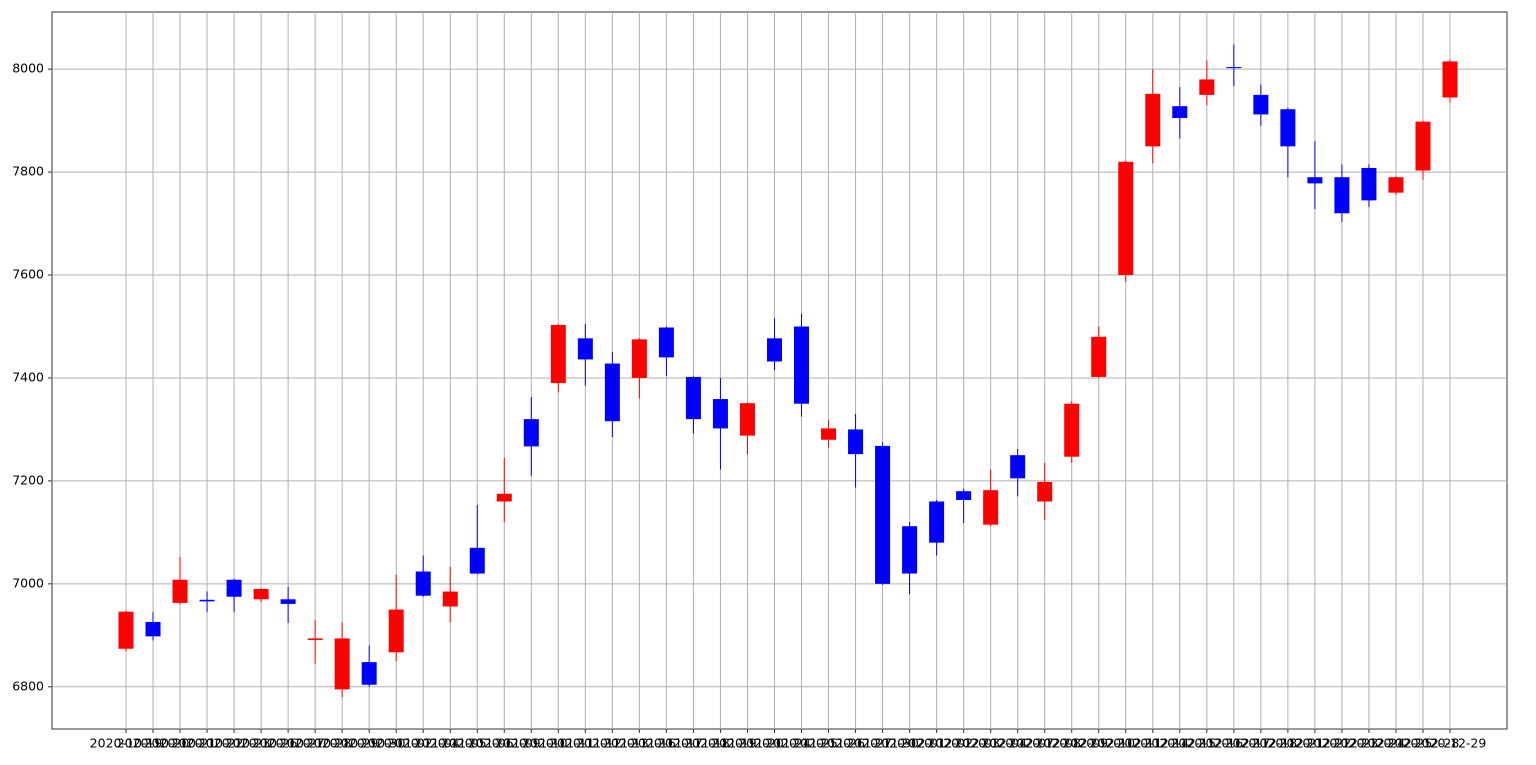  Describe the element at coordinates (1396, 743) in the screenshot. I see `x-tick-label: 2020-12-25` at that location.